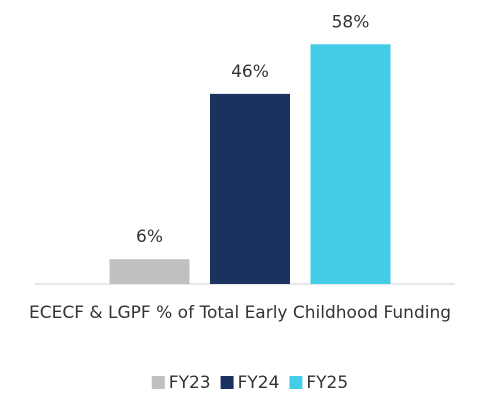  I want to click on legend-label: FY25, so click(327, 383).